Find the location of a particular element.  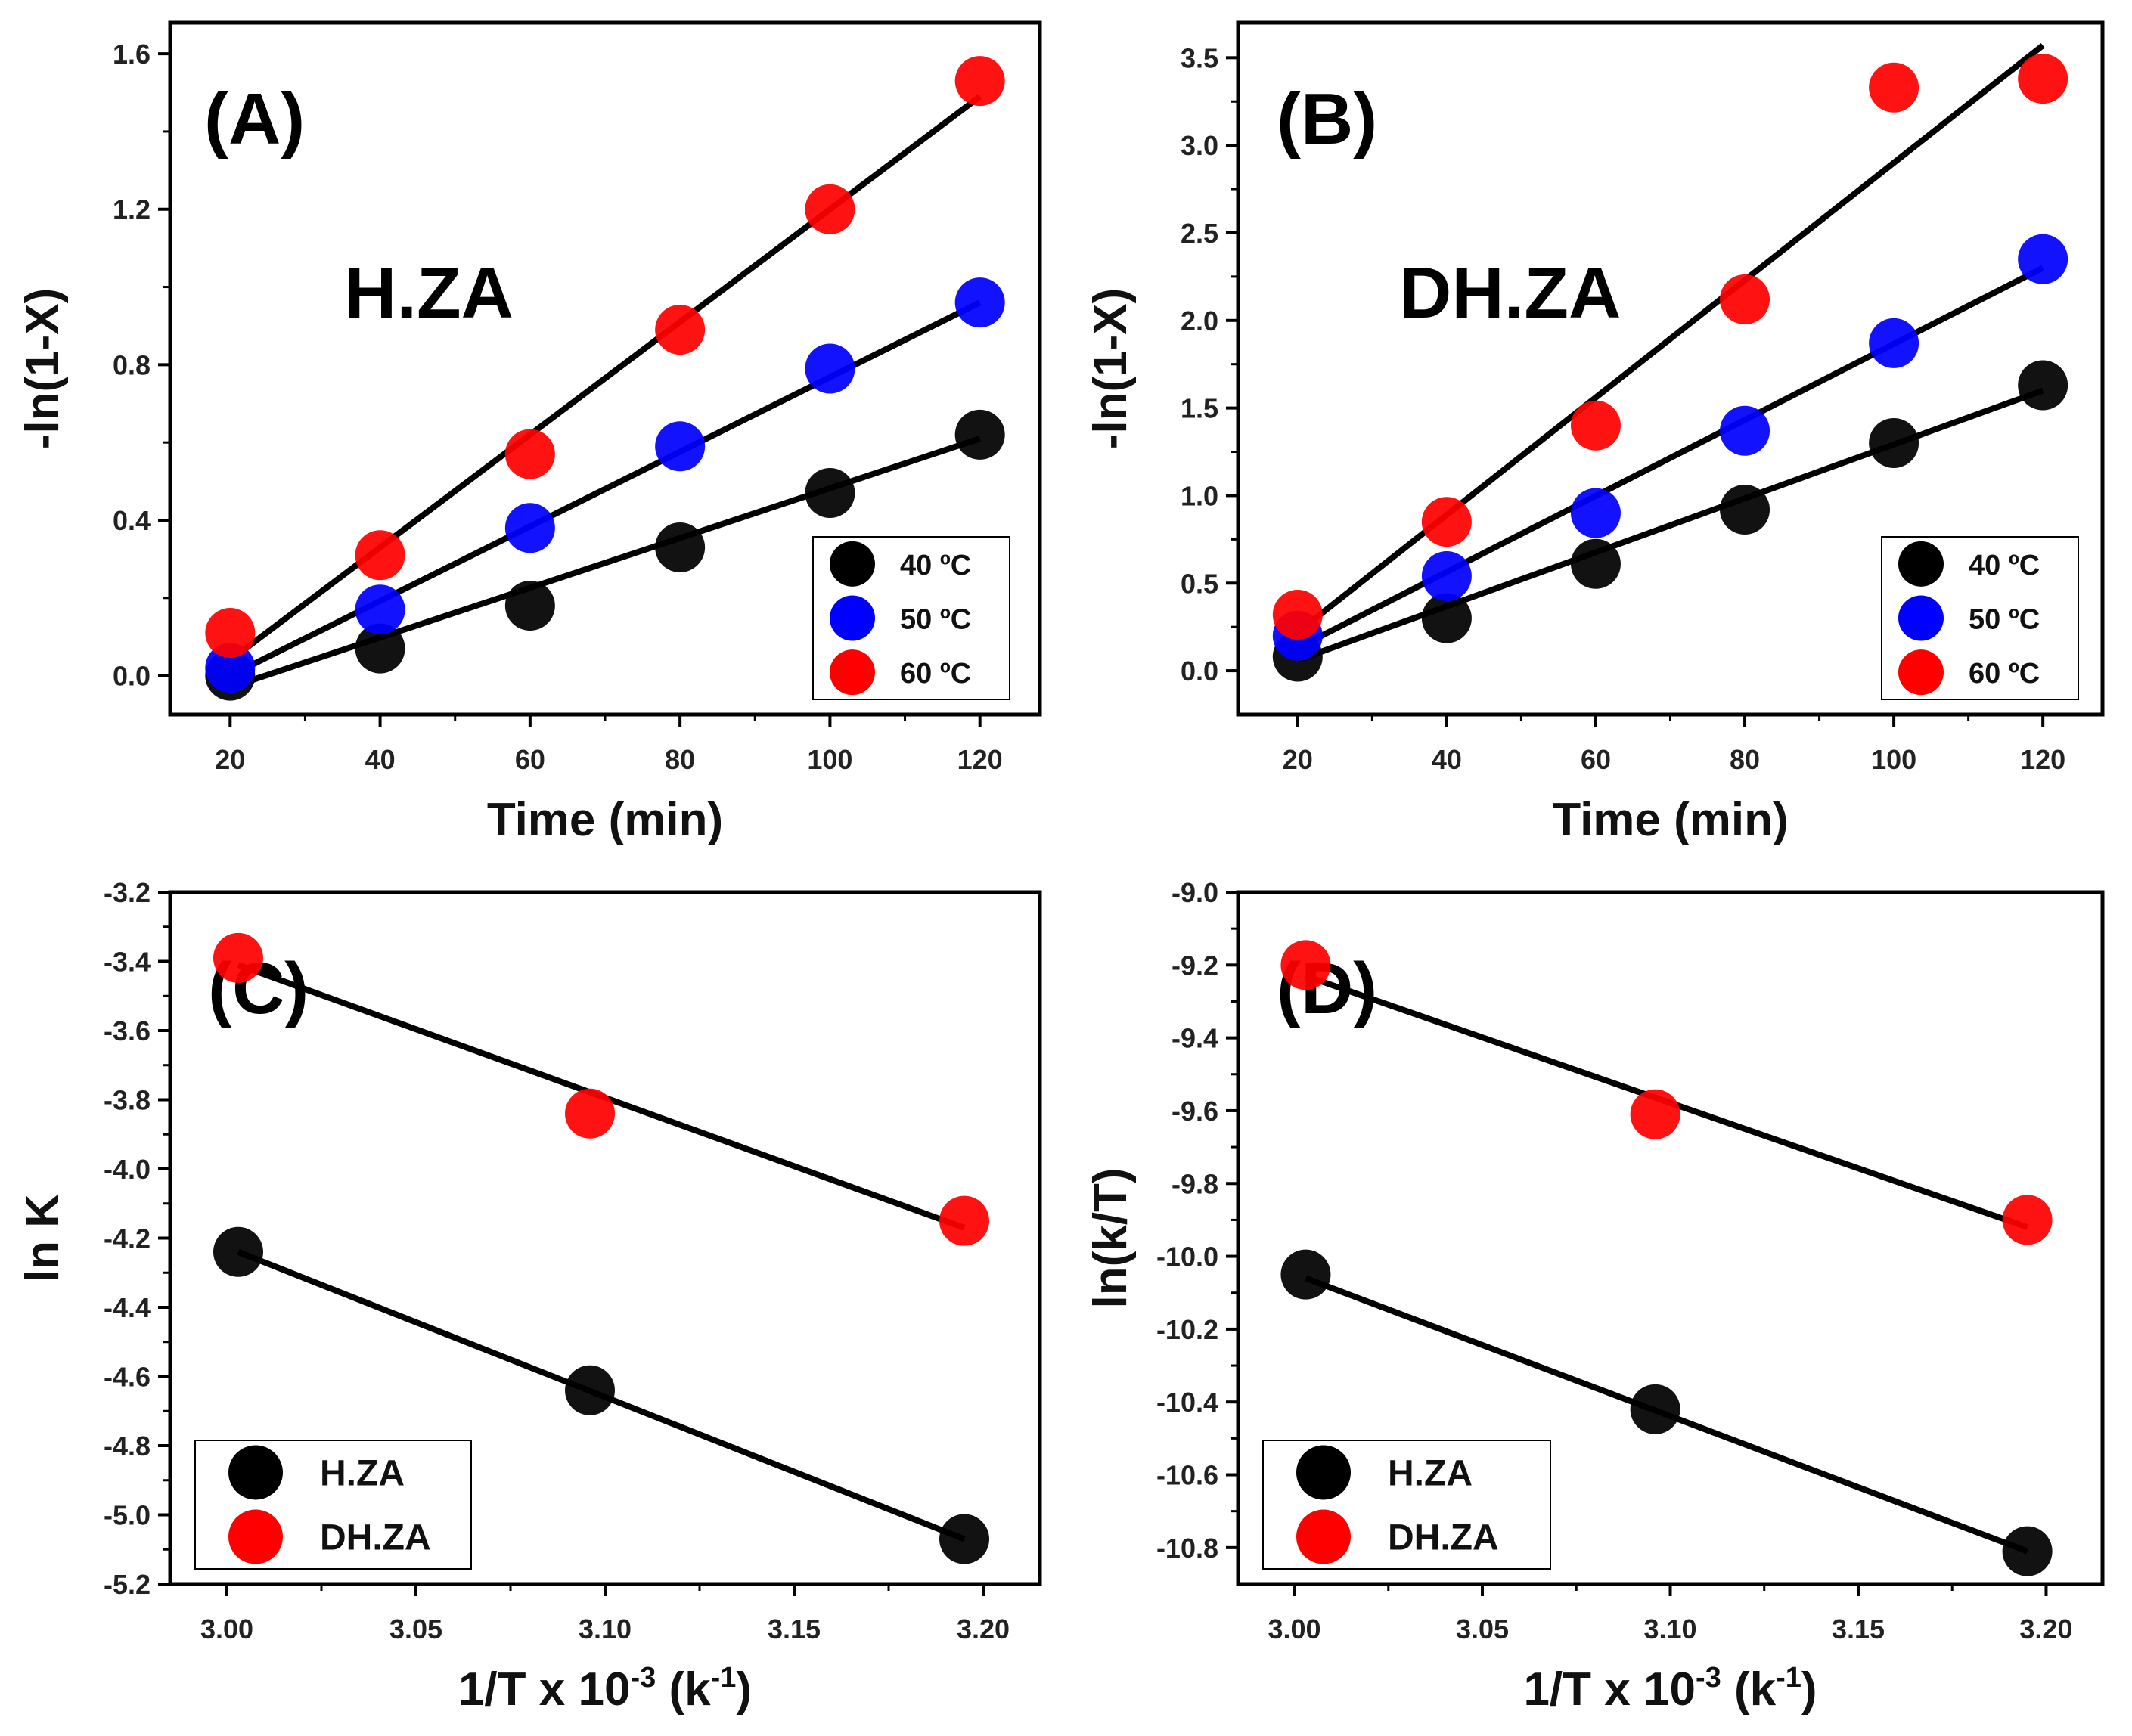

panel-sample-label: H.ZA is located at coordinates (429, 293).